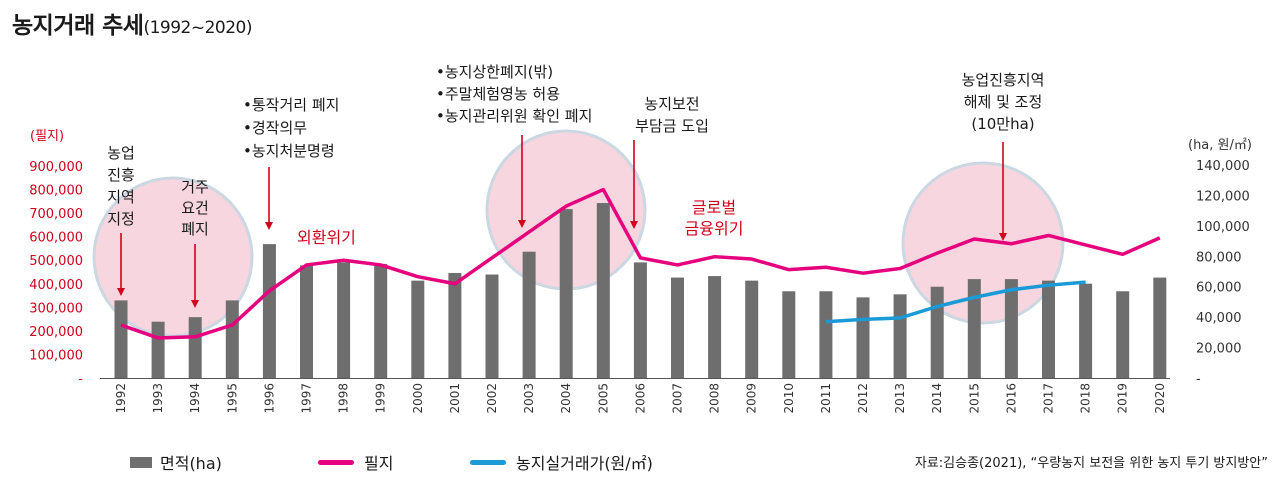 The height and width of the screenshot is (487, 1280). What do you see at coordinates (344, 320) in the screenshot?
I see `bar-area-1998` at bounding box center [344, 320].